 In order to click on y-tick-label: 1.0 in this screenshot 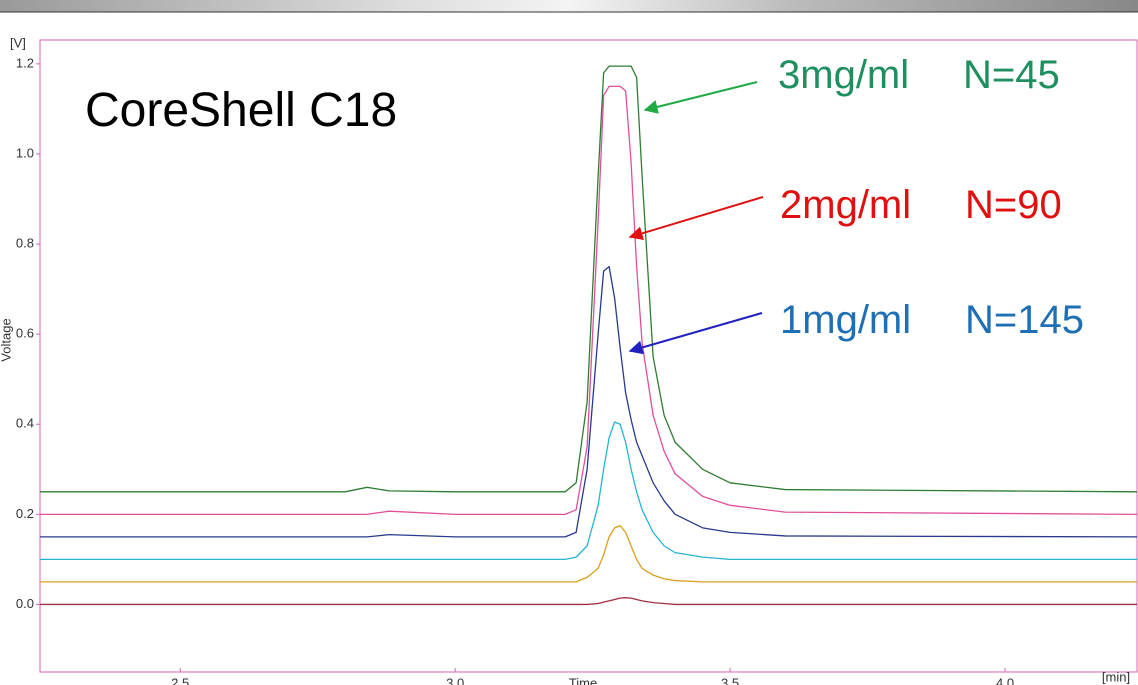, I will do `click(25, 152)`.